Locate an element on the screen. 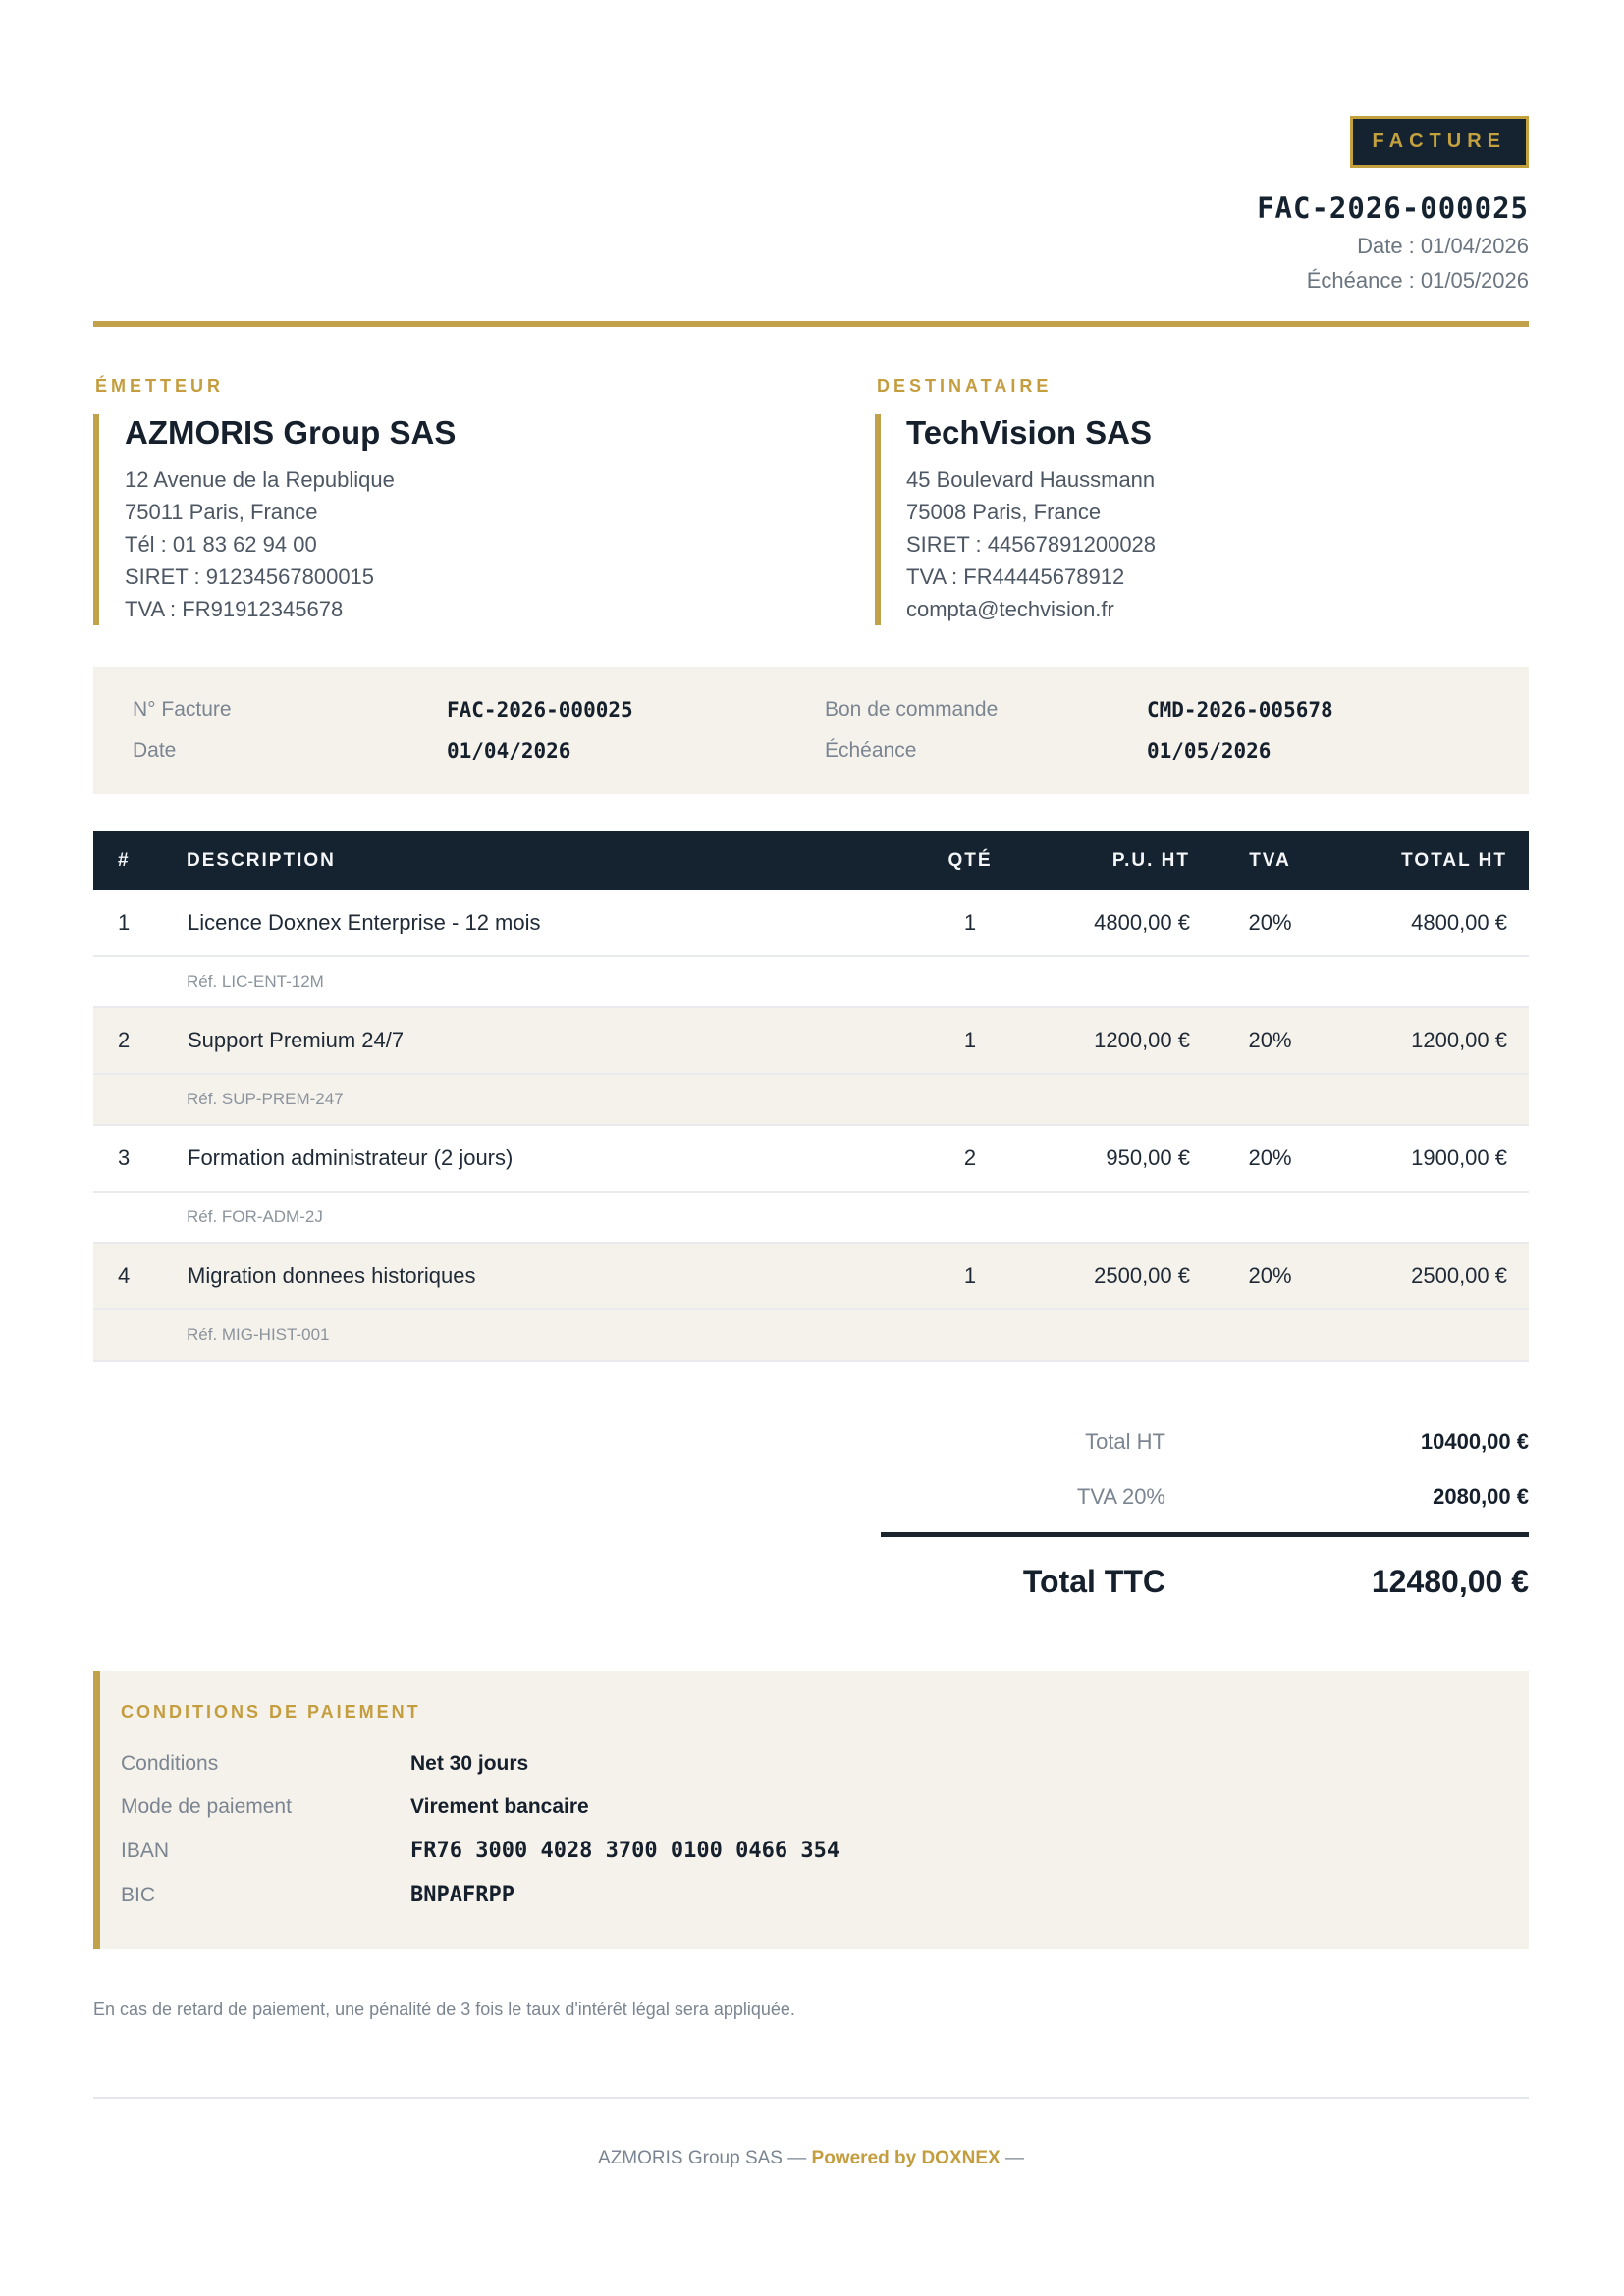 Image resolution: width=1624 pixels, height=2296 pixels. total-tva-value: 2080,00 € is located at coordinates (1481, 1496).